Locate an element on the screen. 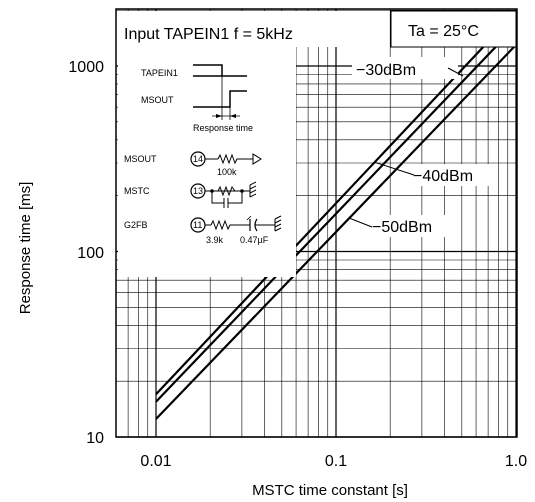 The height and width of the screenshot is (502, 535). series-leader-minus50 is located at coordinates (360, 222).